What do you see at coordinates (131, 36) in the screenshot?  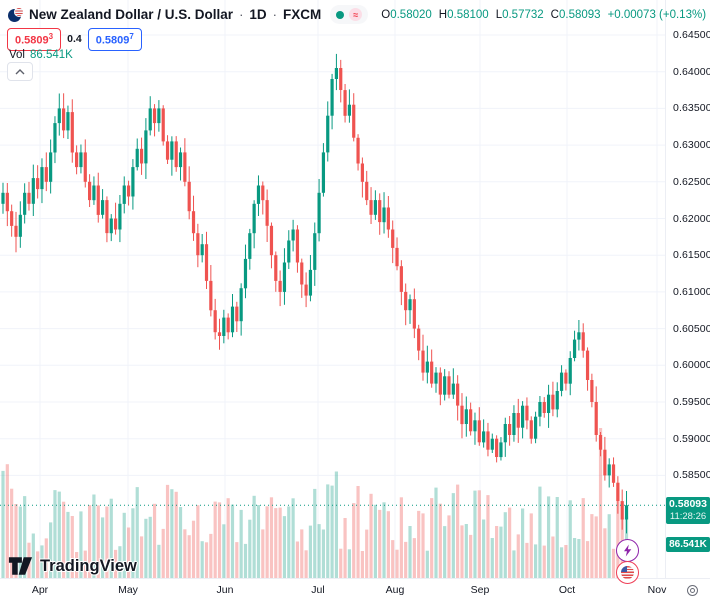 I see `ask-price-sup: 7` at bounding box center [131, 36].